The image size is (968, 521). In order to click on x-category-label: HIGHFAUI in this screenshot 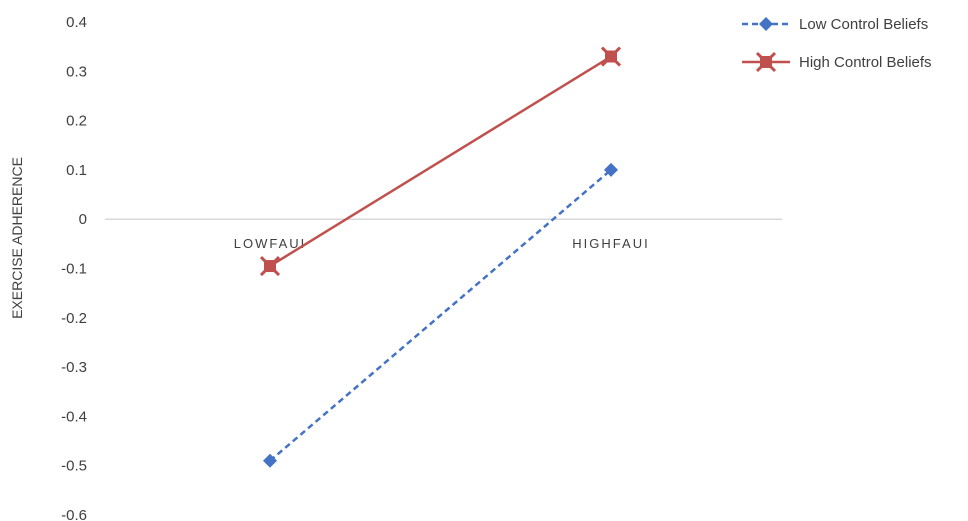, I will do `click(610, 243)`.